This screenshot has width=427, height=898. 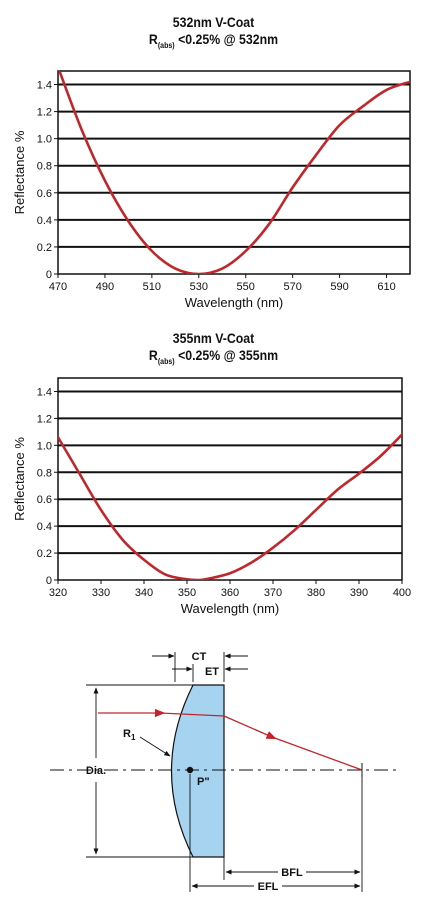 What do you see at coordinates (44, 392) in the screenshot?
I see `chart2-y-tick-label: 1.4` at bounding box center [44, 392].